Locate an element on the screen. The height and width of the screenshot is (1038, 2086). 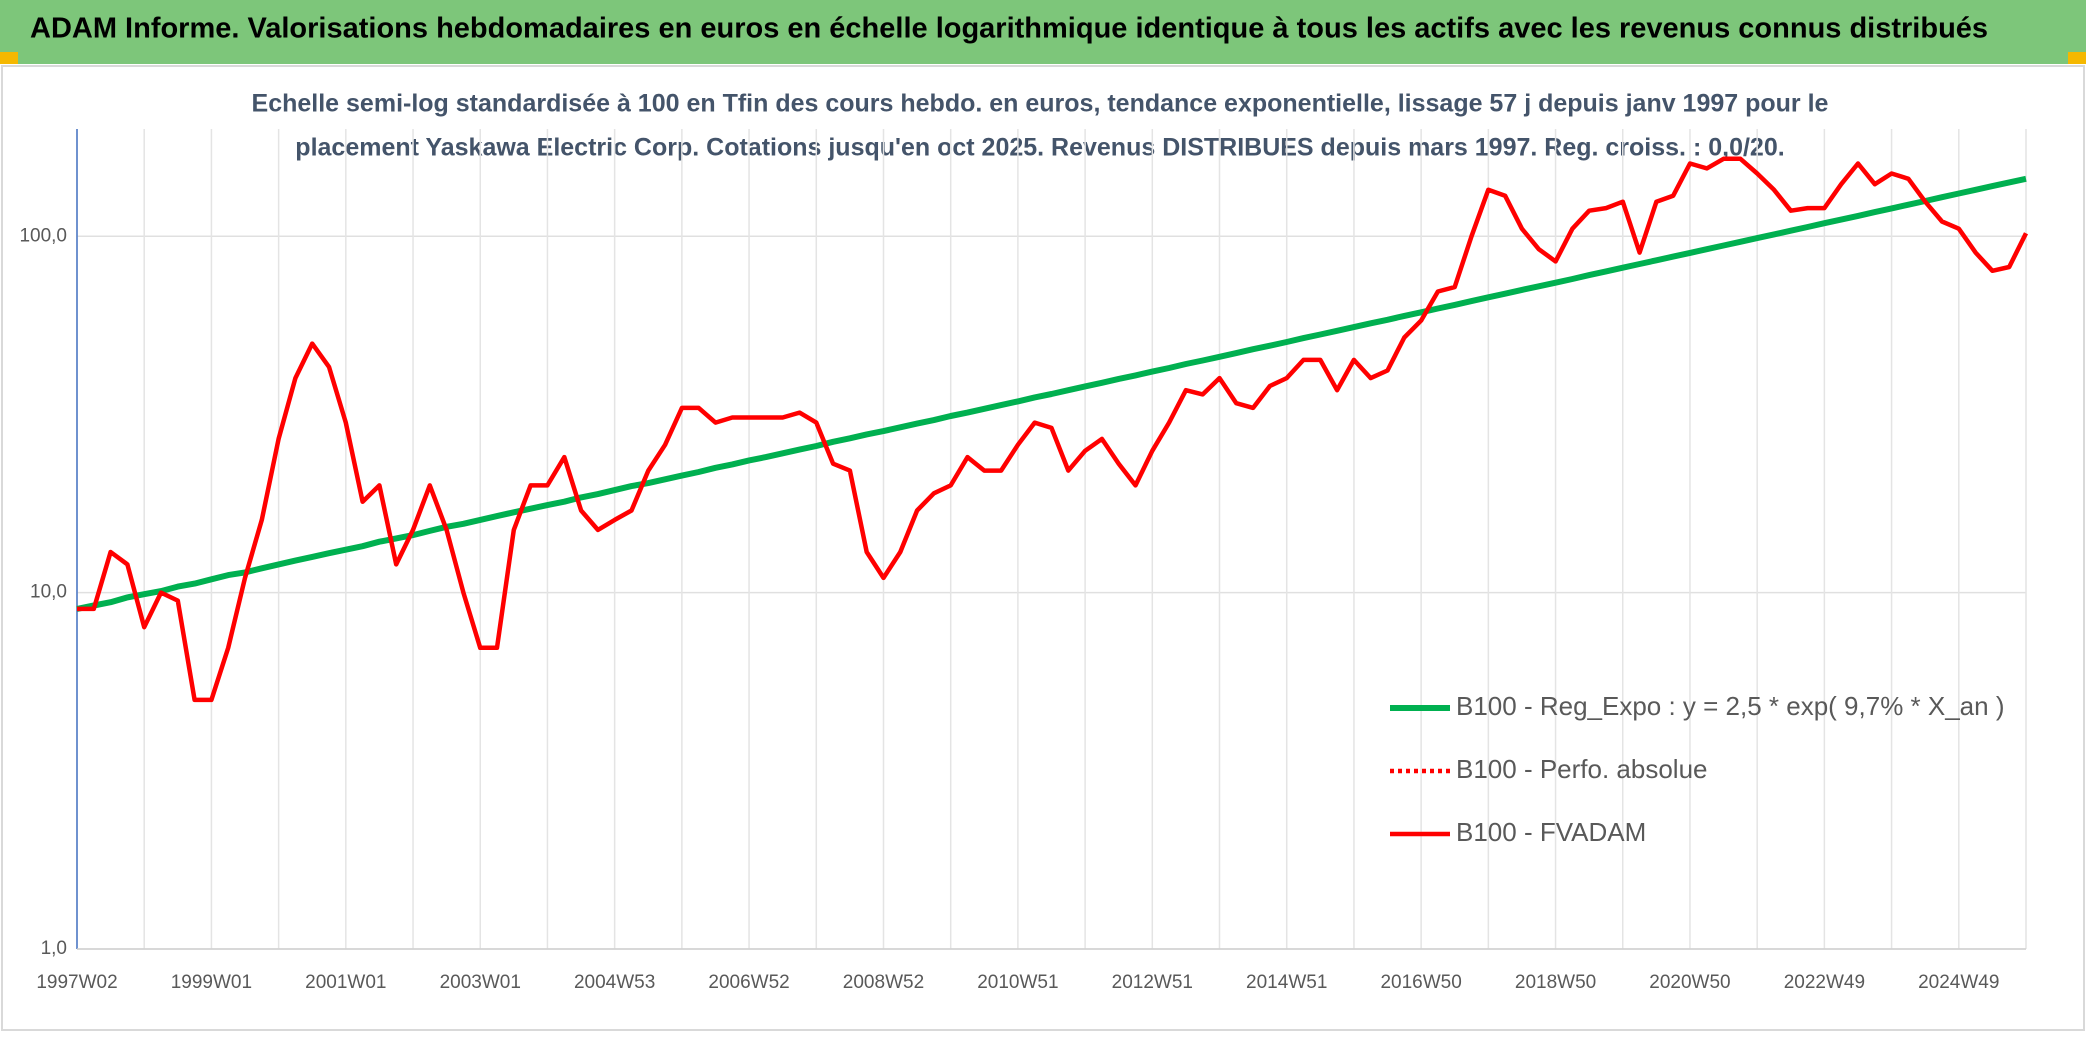
x-tick-label: 2006W52 is located at coordinates (748, 982).